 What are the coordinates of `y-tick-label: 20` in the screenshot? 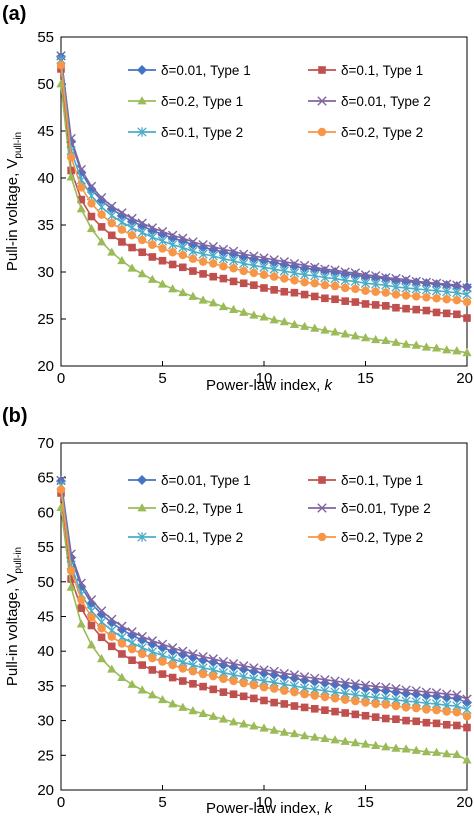 It's located at (45, 790).